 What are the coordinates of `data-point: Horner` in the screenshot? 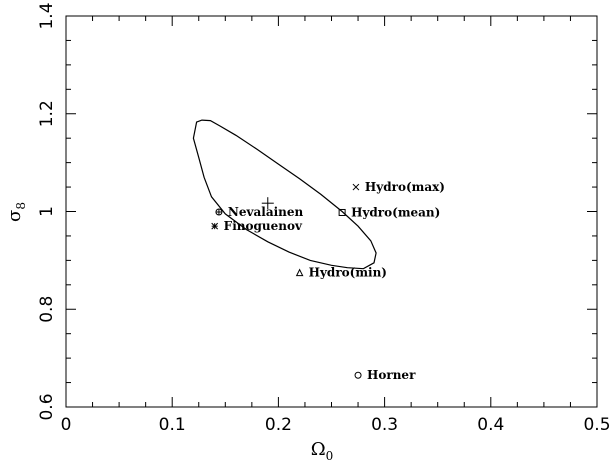 It's located at (385, 375).